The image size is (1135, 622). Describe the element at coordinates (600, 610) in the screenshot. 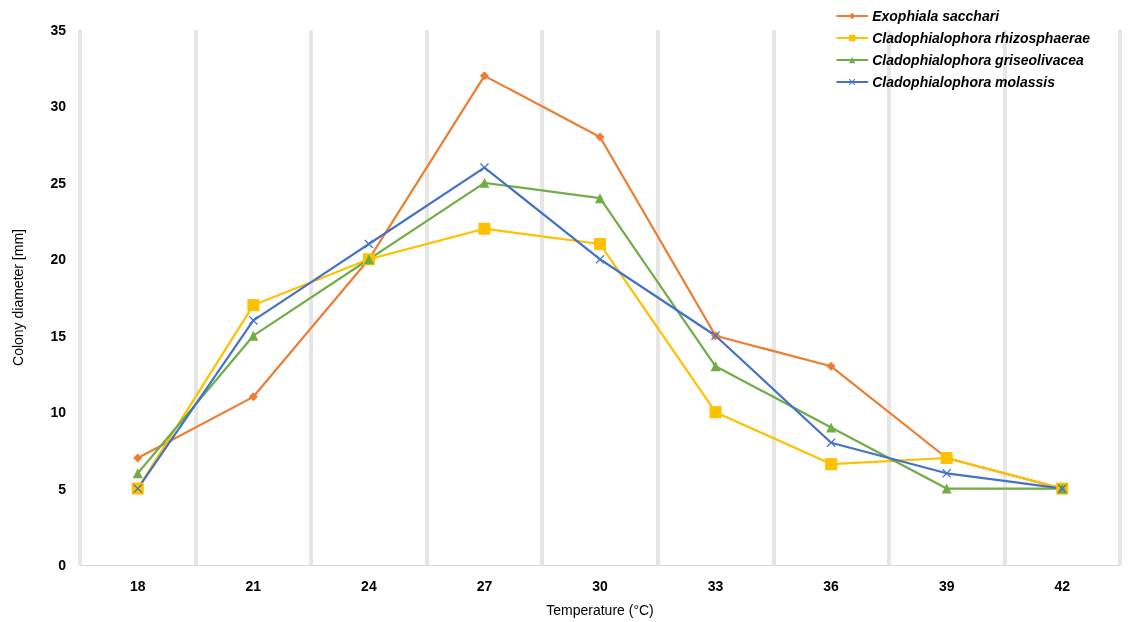

I see `x-axis-title: Temperature (°C)` at that location.